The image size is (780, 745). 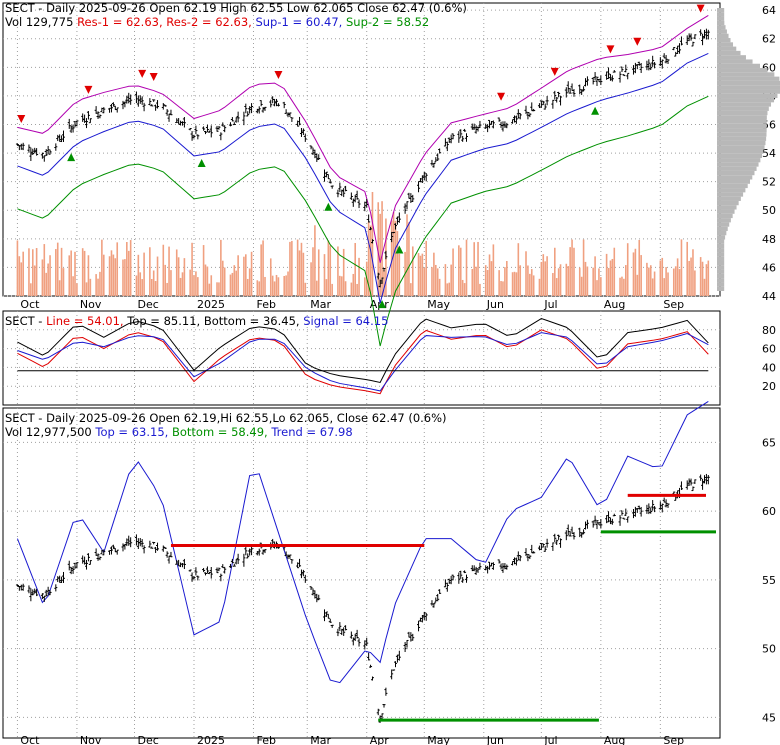 What do you see at coordinates (769, 182) in the screenshot?
I see `y-tick-label-p1: 52` at bounding box center [769, 182].